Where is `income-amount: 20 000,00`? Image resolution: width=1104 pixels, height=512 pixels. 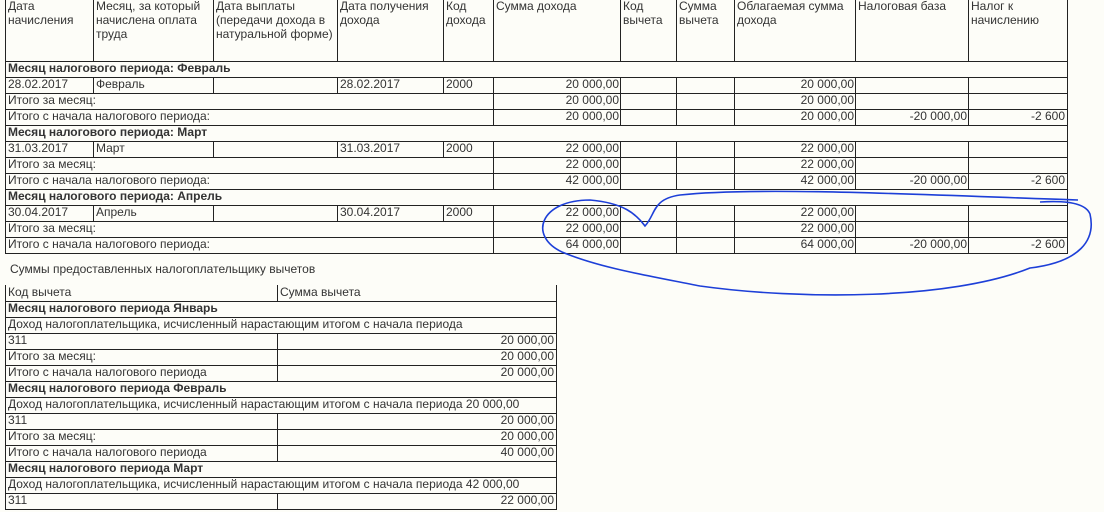
income-amount: 20 000,00 is located at coordinates (492, 404).